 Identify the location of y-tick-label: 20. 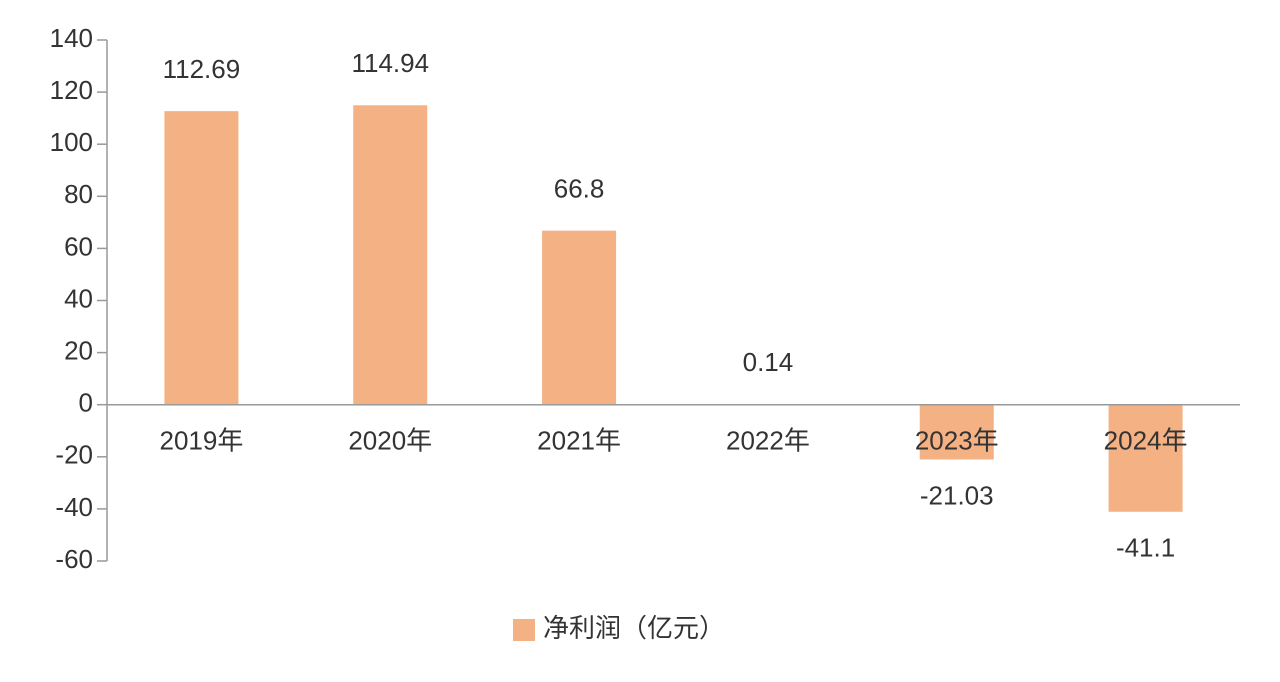
(78, 350).